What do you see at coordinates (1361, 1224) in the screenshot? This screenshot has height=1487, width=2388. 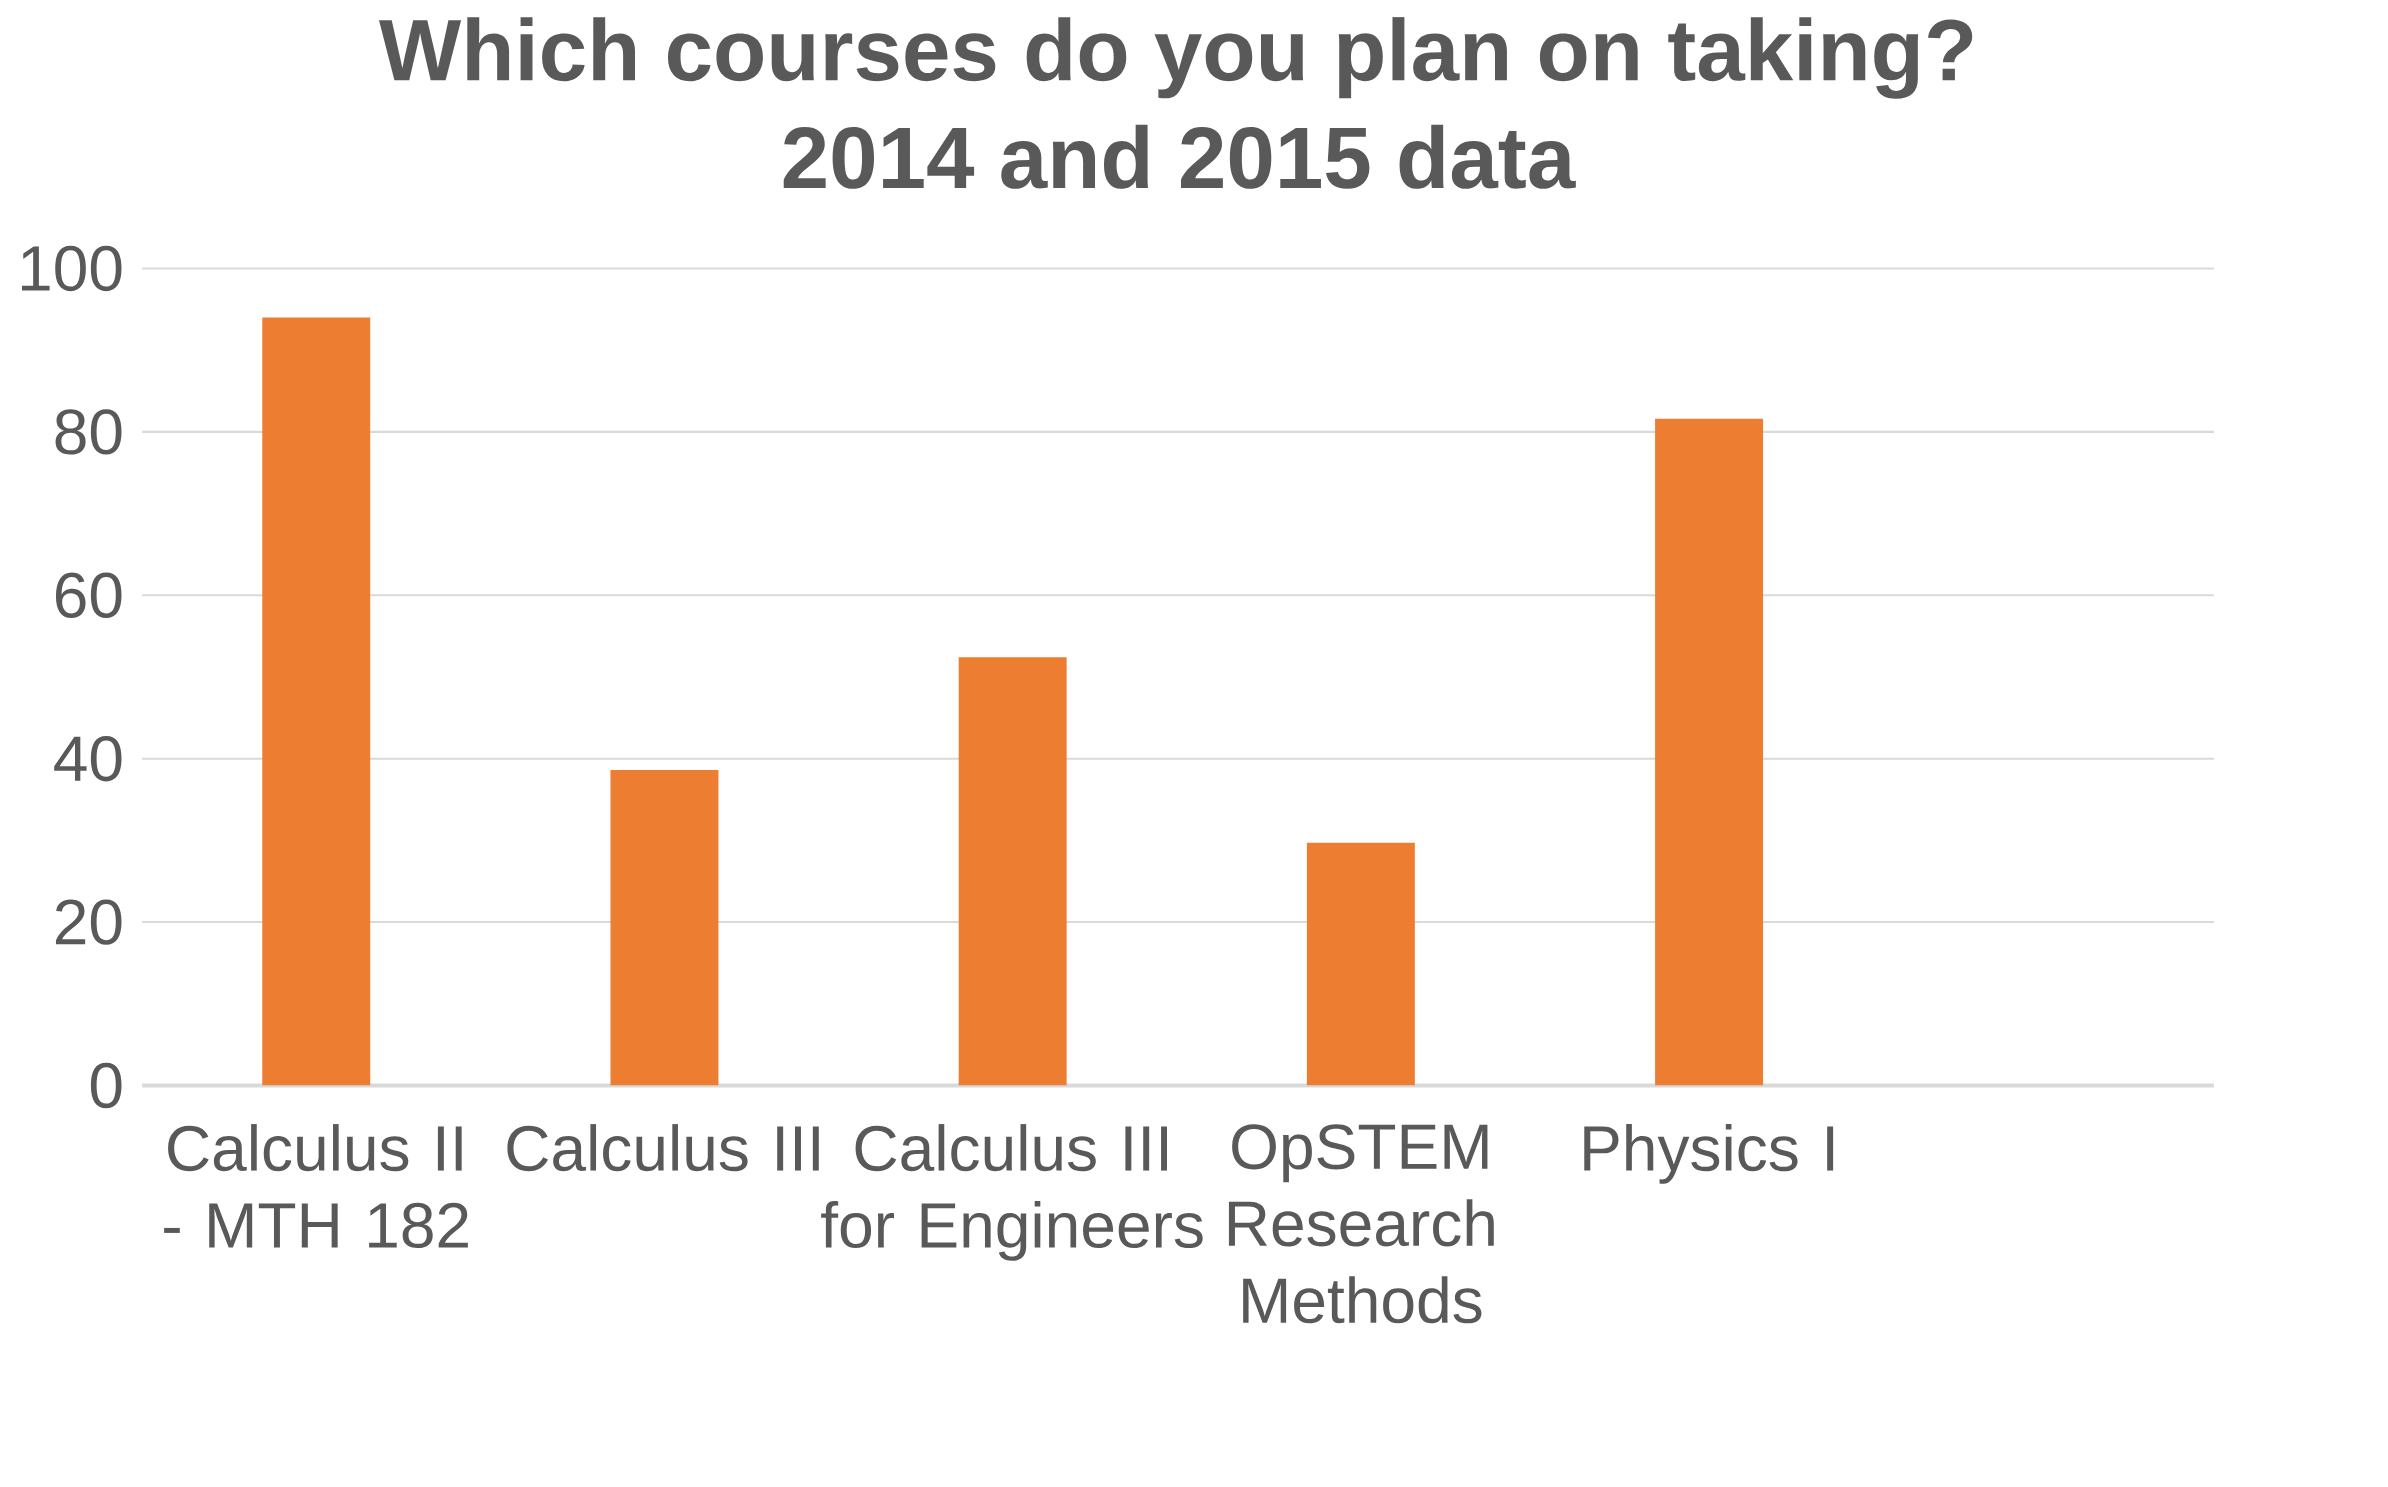 I see `x-tick-label: OpSTEM Research Methods` at bounding box center [1361, 1224].